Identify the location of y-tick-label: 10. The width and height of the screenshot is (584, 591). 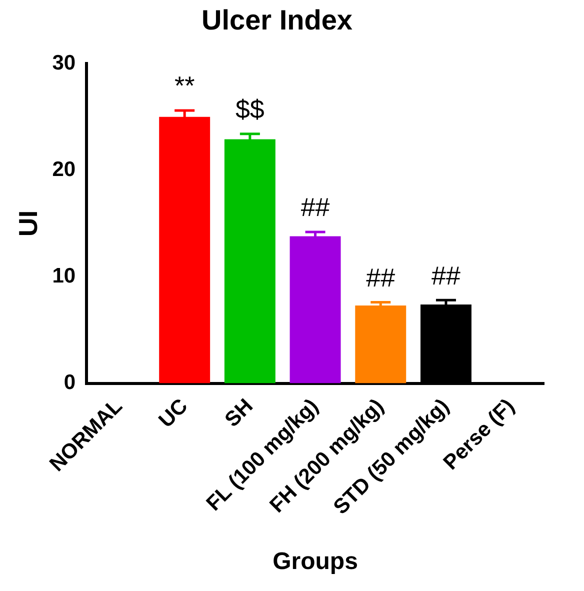
(64, 276).